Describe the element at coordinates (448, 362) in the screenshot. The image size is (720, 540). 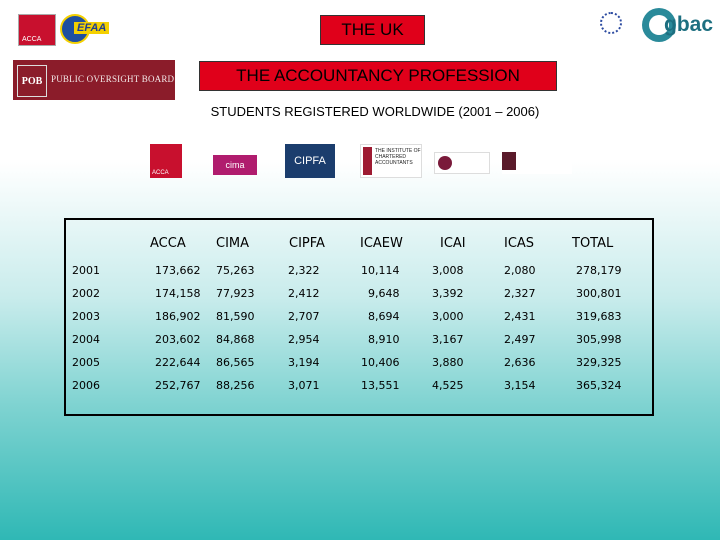
I see `cell-icai: 3,880` at that location.